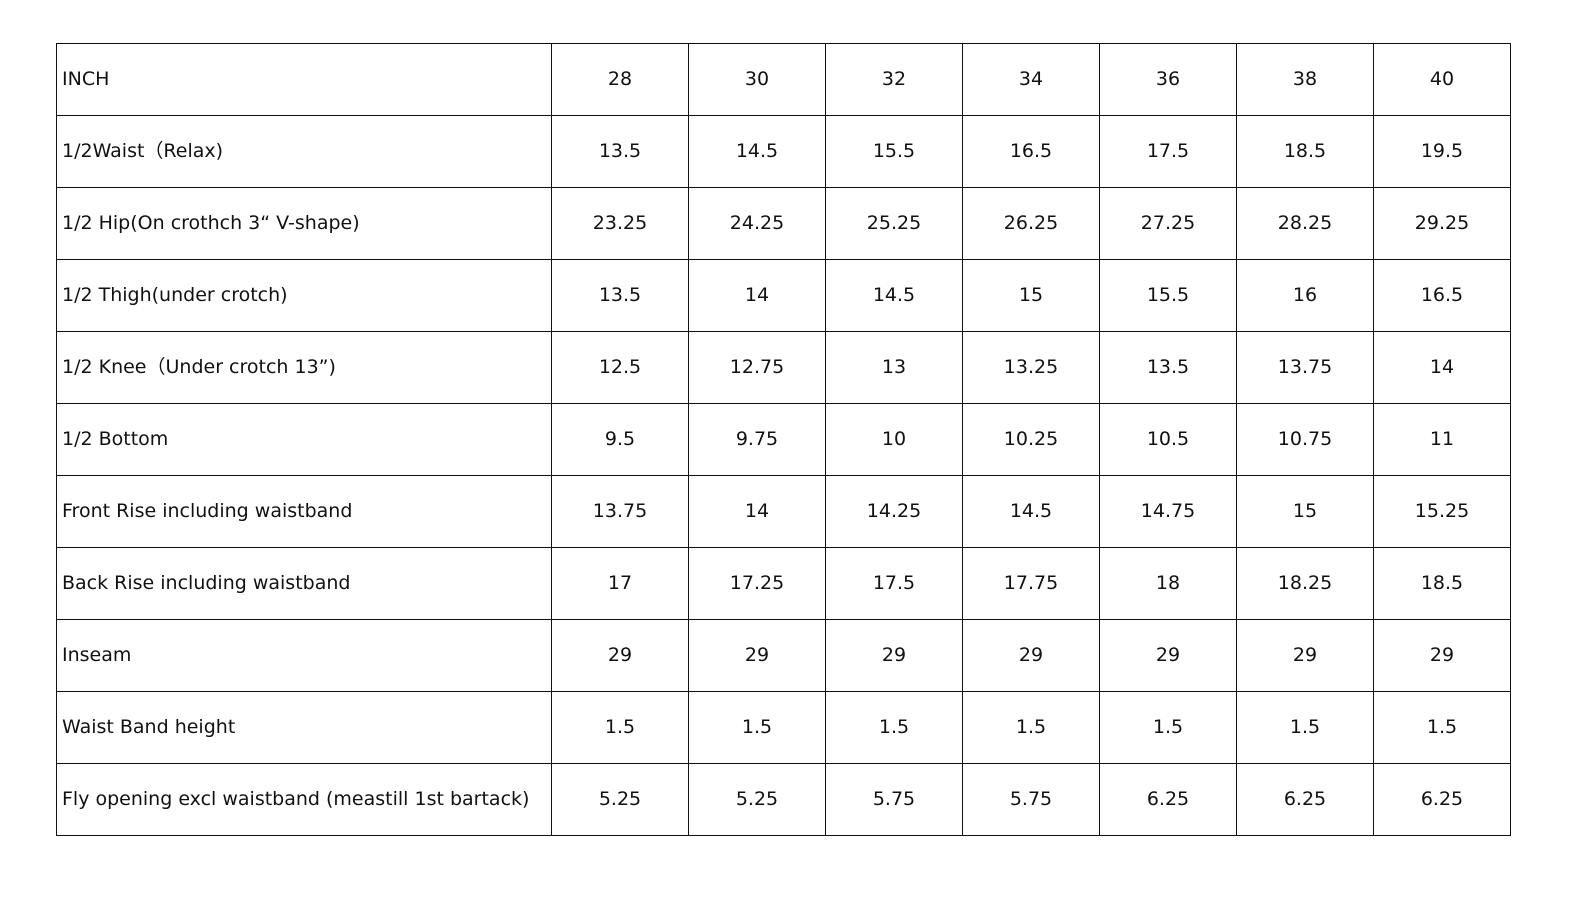 The height and width of the screenshot is (904, 1596). What do you see at coordinates (1305, 79) in the screenshot?
I see `size-header-cell: 38` at bounding box center [1305, 79].